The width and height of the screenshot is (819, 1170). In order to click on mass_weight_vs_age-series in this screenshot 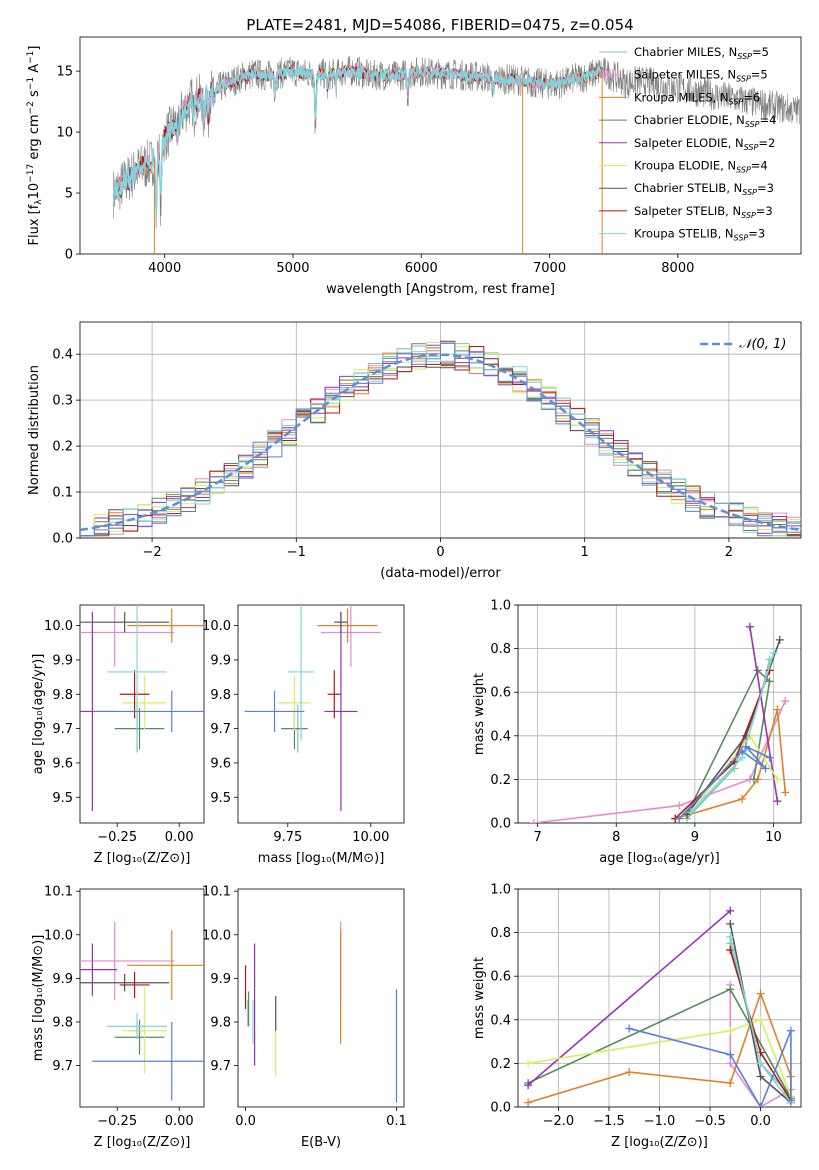, I will do `click(659, 722)`.